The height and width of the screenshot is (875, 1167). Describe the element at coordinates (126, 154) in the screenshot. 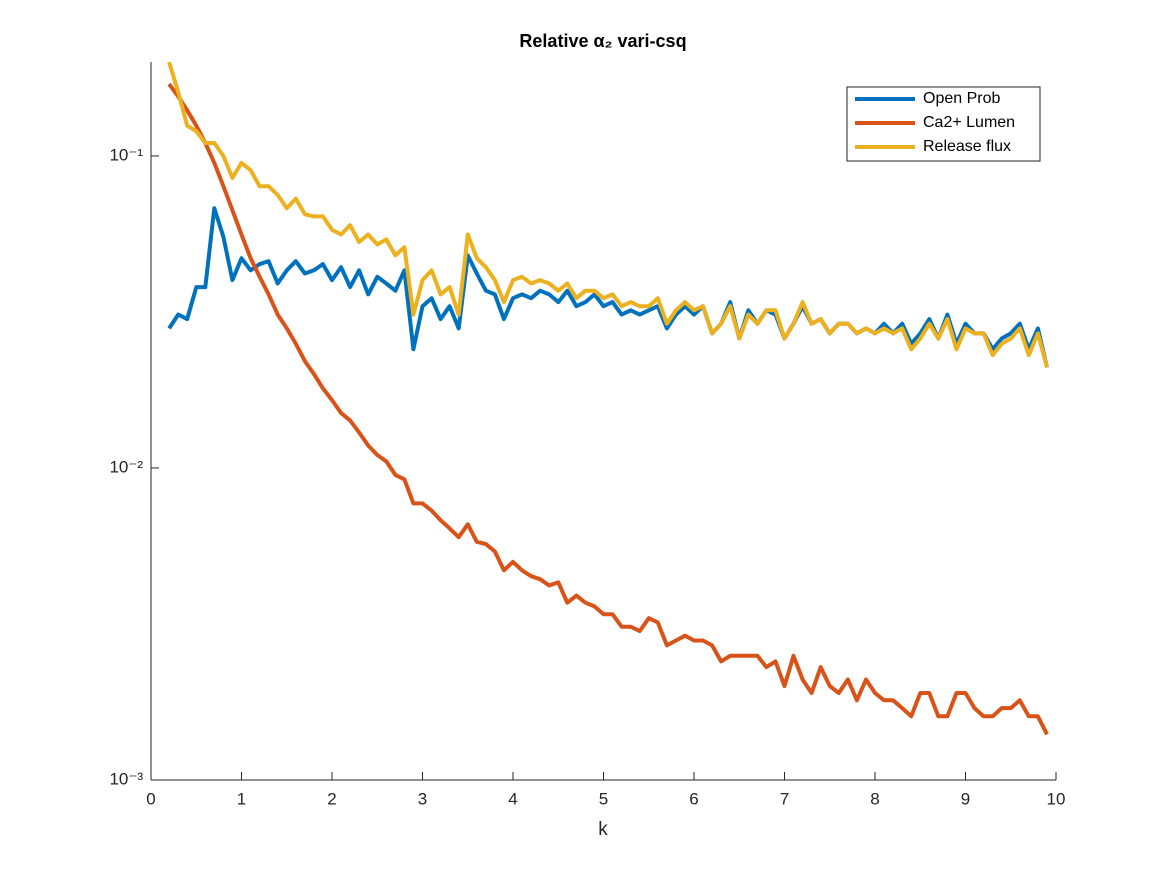

I see `y-tick-label: 10⁻¹` at that location.